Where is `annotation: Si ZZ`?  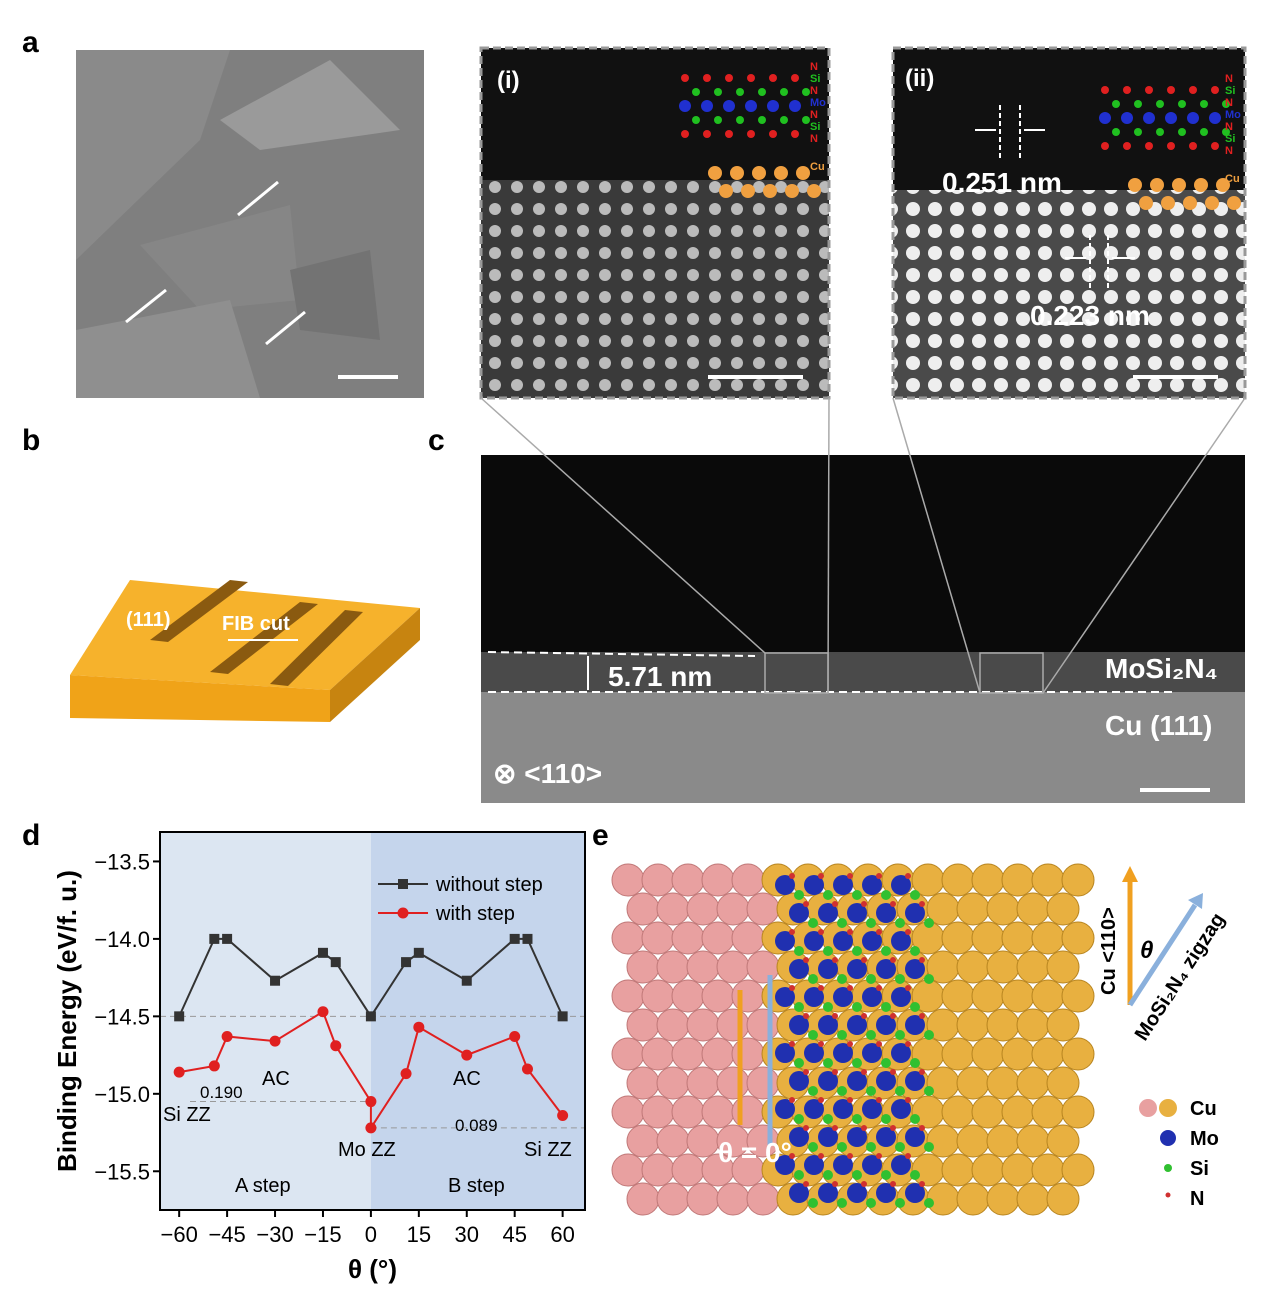 annotation: Si ZZ is located at coordinates (187, 1115).